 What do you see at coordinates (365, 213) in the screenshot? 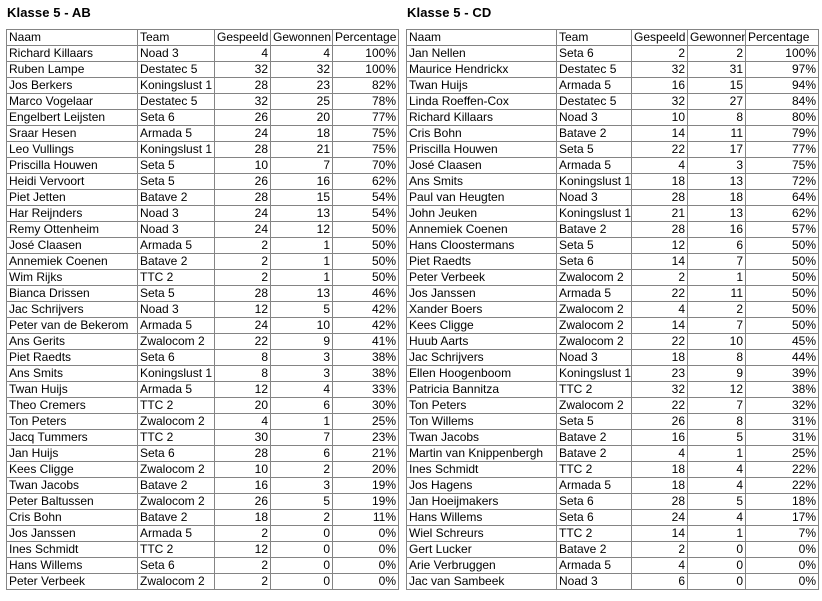
I see `cell-percentage: 54%` at bounding box center [365, 213].